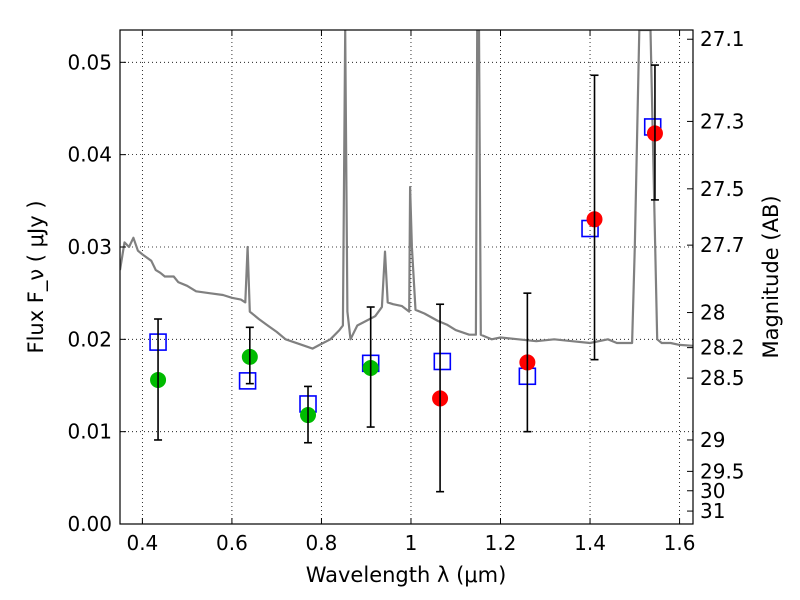  I want to click on x-tick-label: 0.4, so click(142, 543).